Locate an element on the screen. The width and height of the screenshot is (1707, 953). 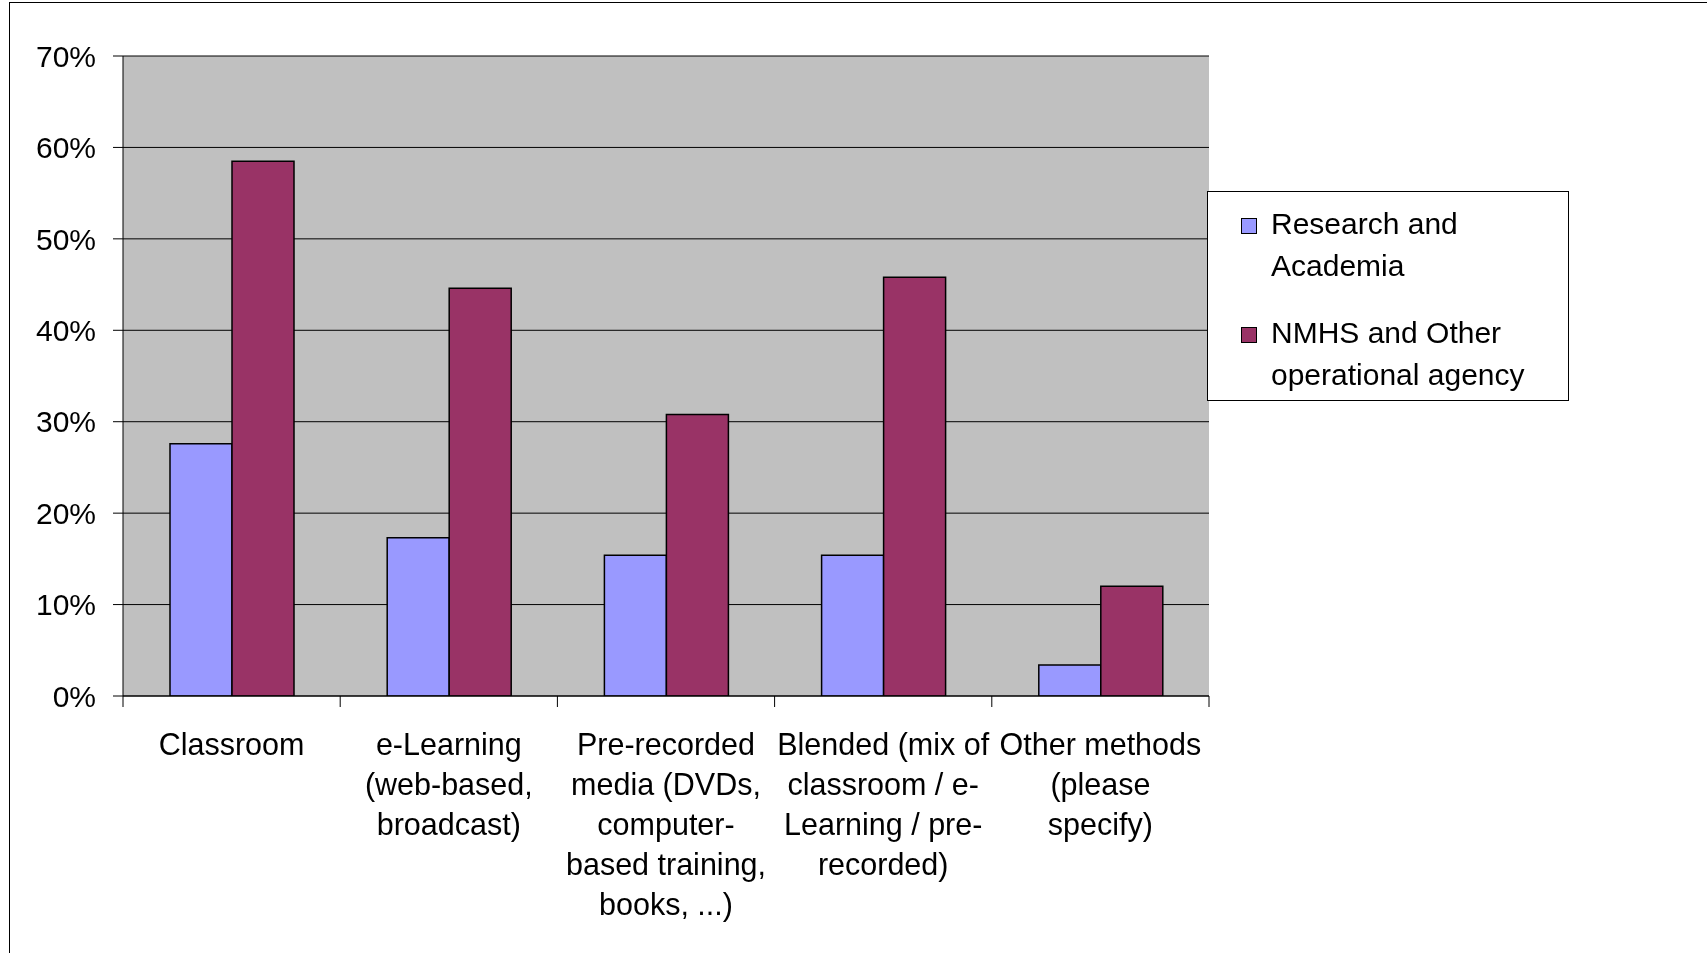
y-tick-label: 60% is located at coordinates (65, 148).